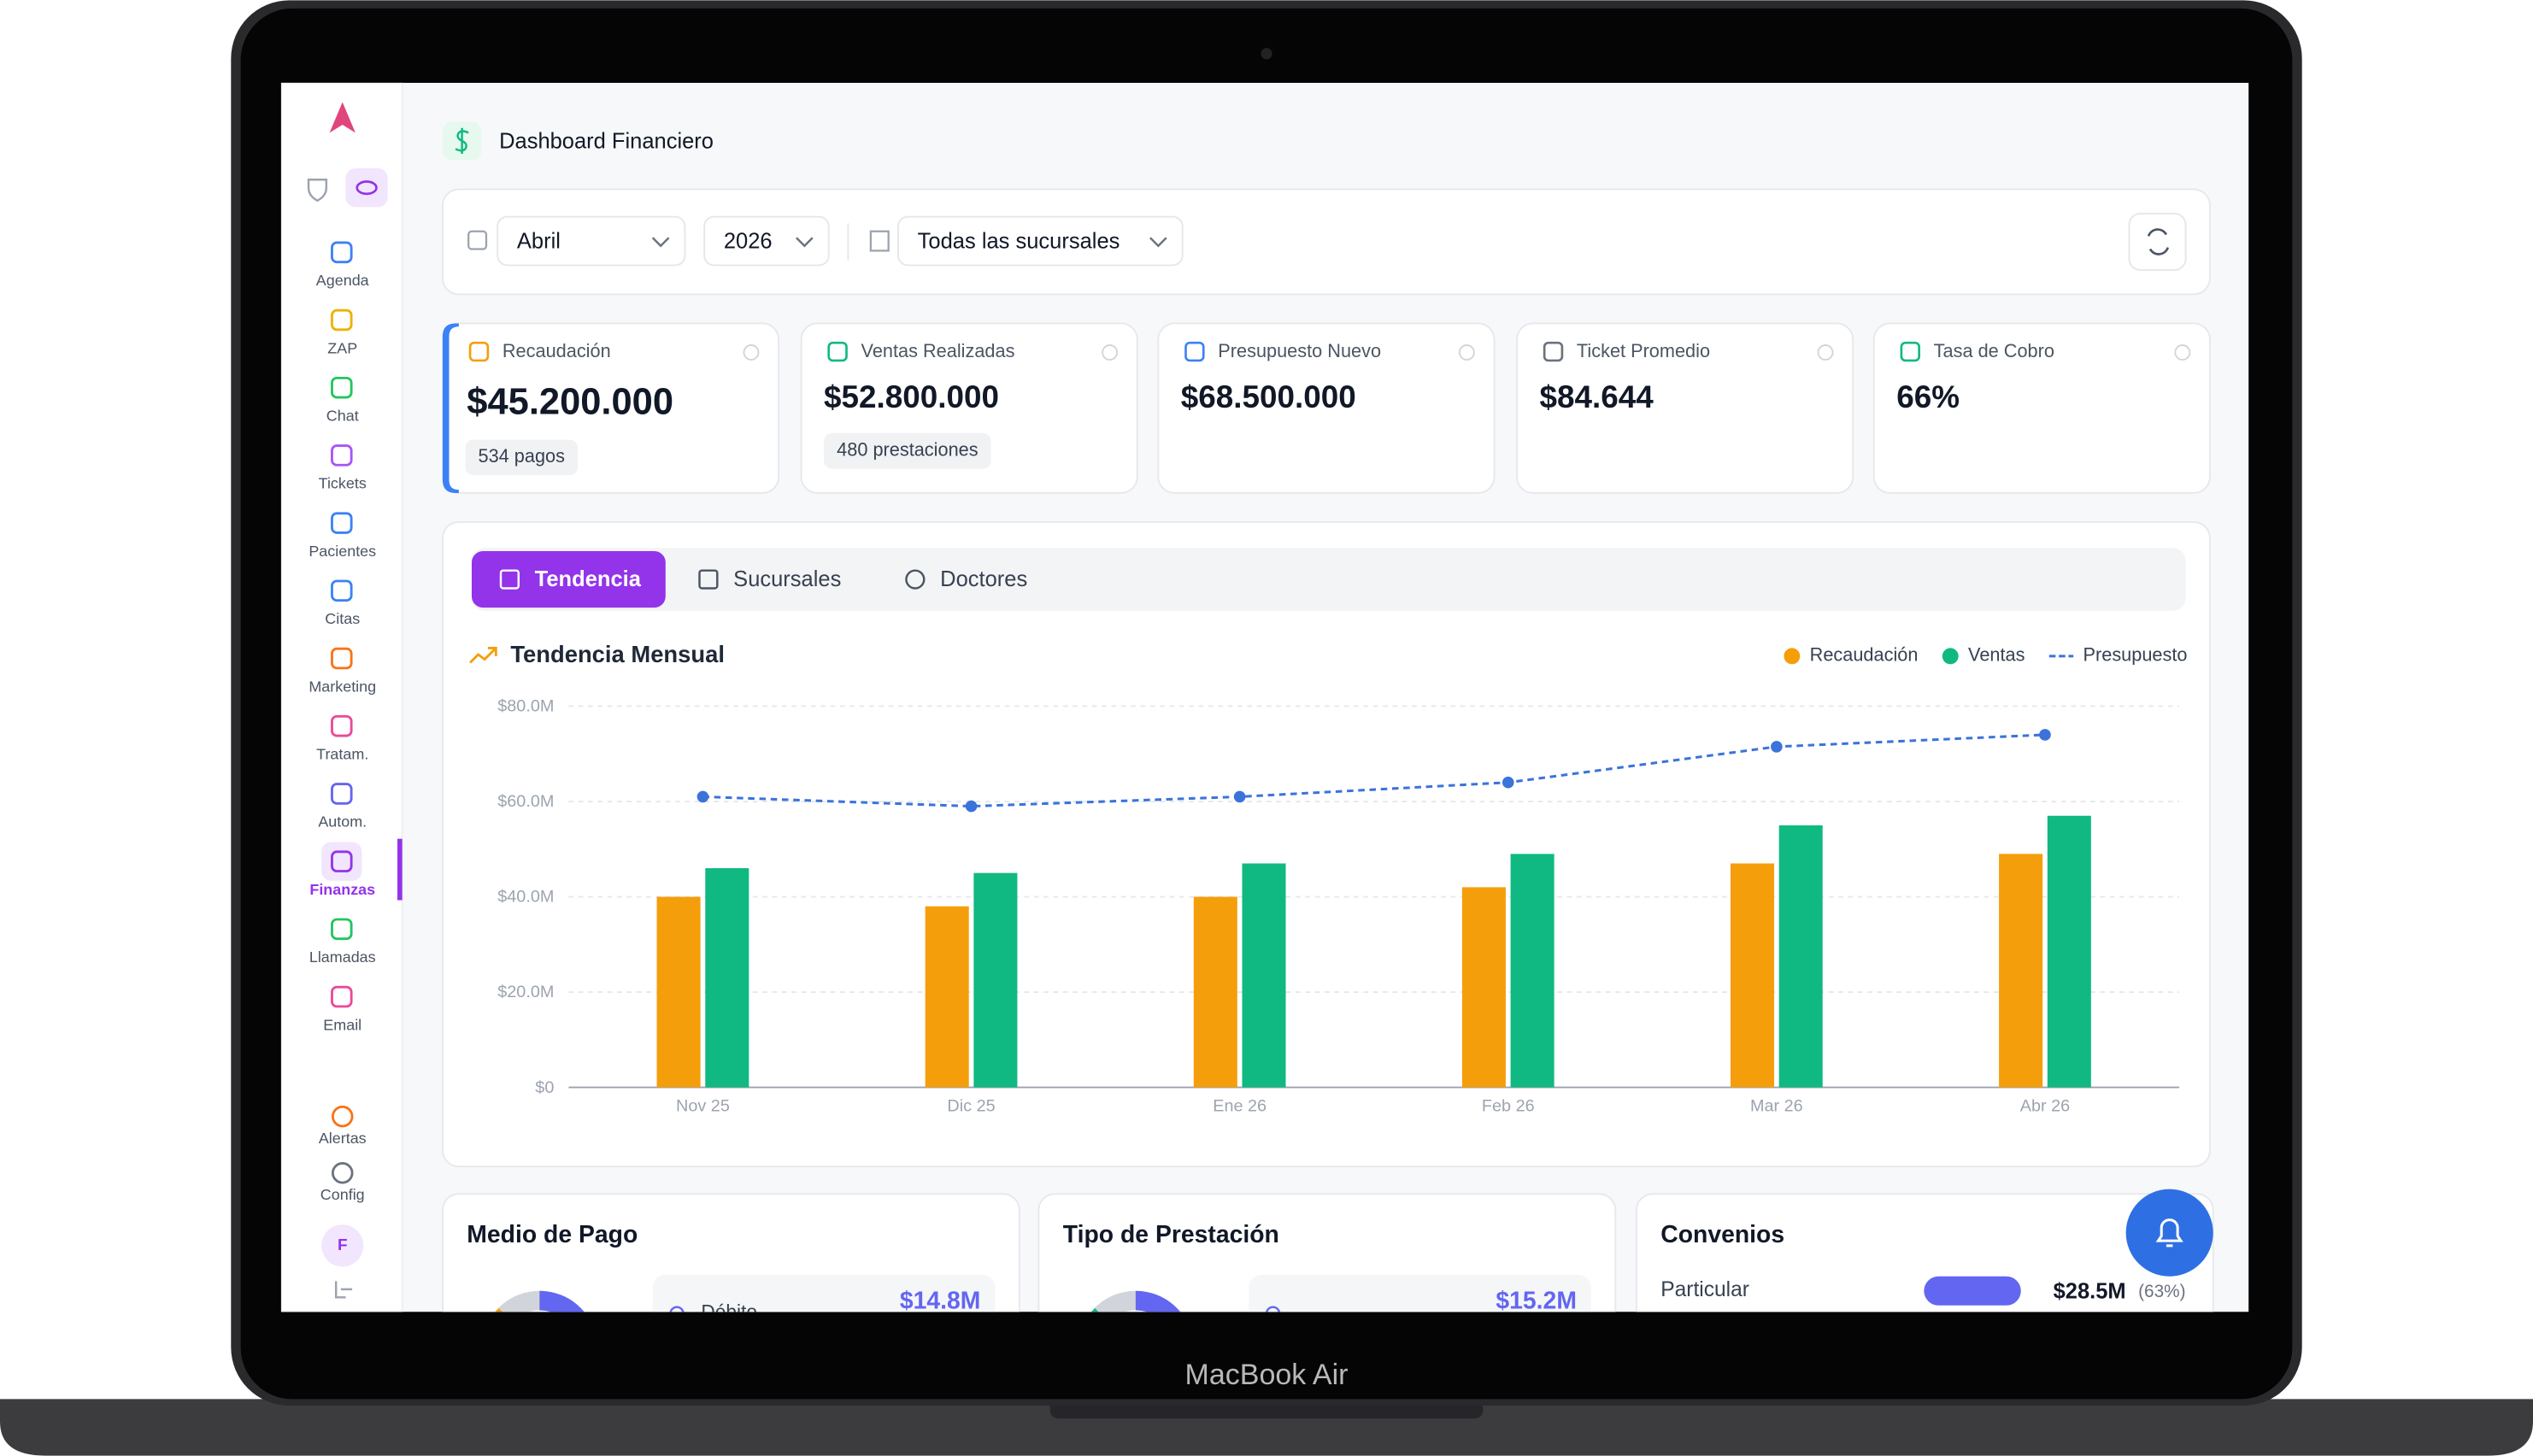 This screenshot has width=2533, height=1456. What do you see at coordinates (1722, 1235) in the screenshot?
I see `panel-title: Convenios` at bounding box center [1722, 1235].